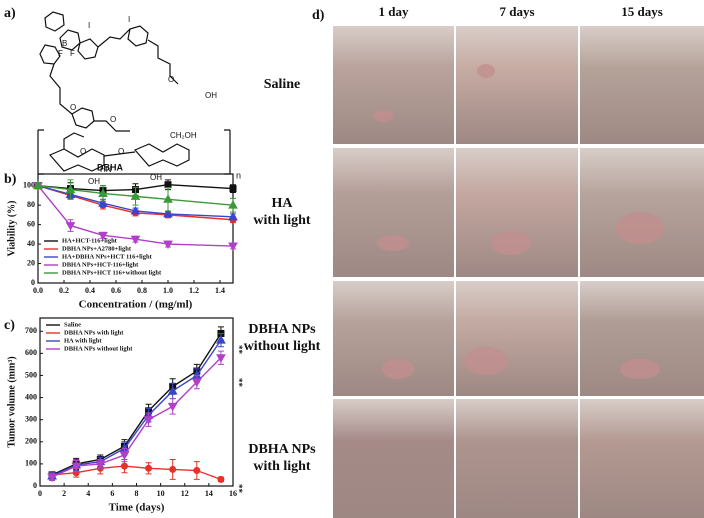 Image resolution: width=704 pixels, height=518 pixels. Describe the element at coordinates (64, 493) in the screenshot. I see `x-tick-label: 2` at that location.